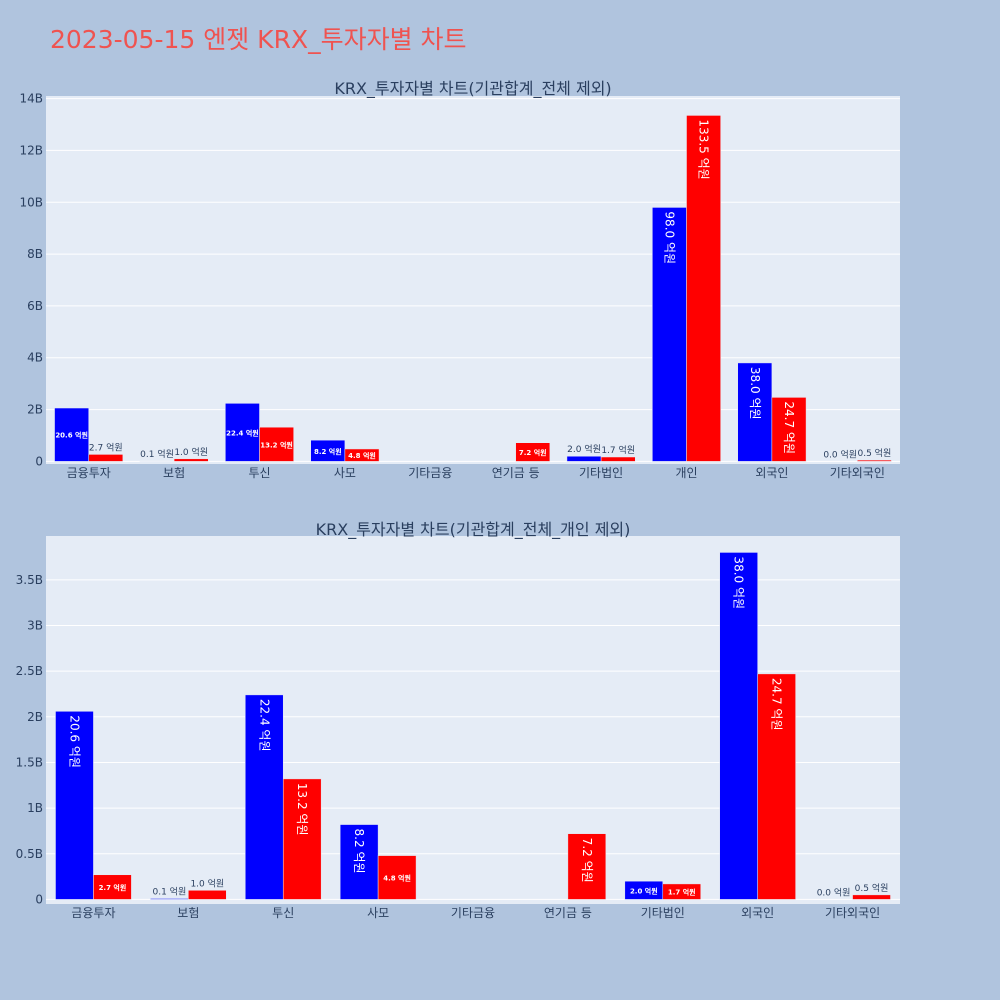 The height and width of the screenshot is (1000, 1000). I want to click on bar-data-label: 98.0 억원, so click(669, 237).